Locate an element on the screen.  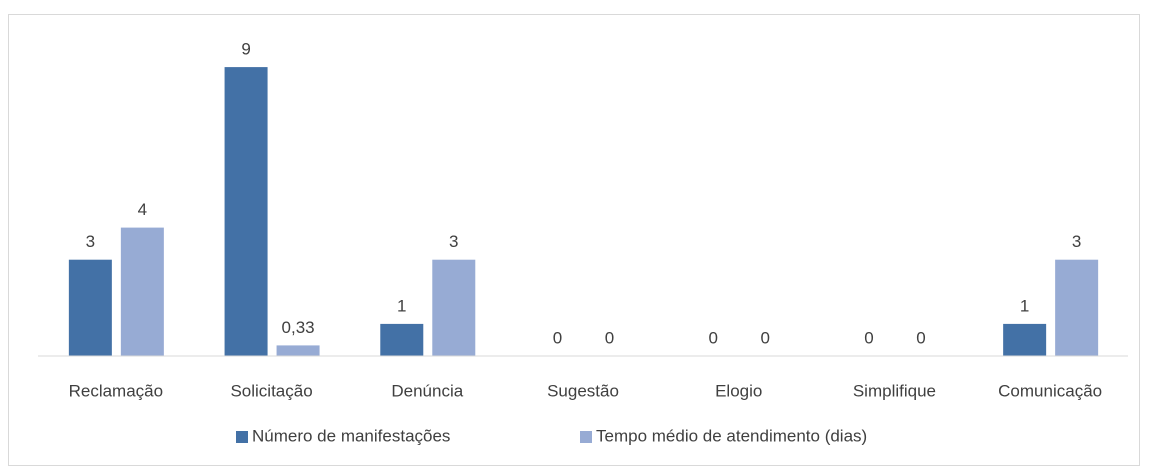
legend-label: Tempo médio de atendimento (dias) is located at coordinates (731, 435).